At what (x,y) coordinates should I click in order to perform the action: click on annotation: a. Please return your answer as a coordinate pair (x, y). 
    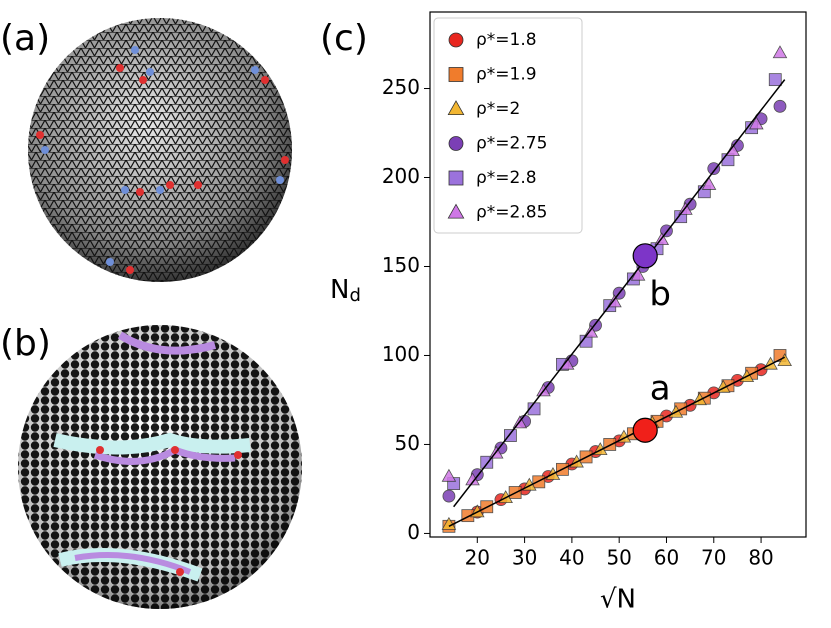
    Looking at the image, I should click on (660, 389).